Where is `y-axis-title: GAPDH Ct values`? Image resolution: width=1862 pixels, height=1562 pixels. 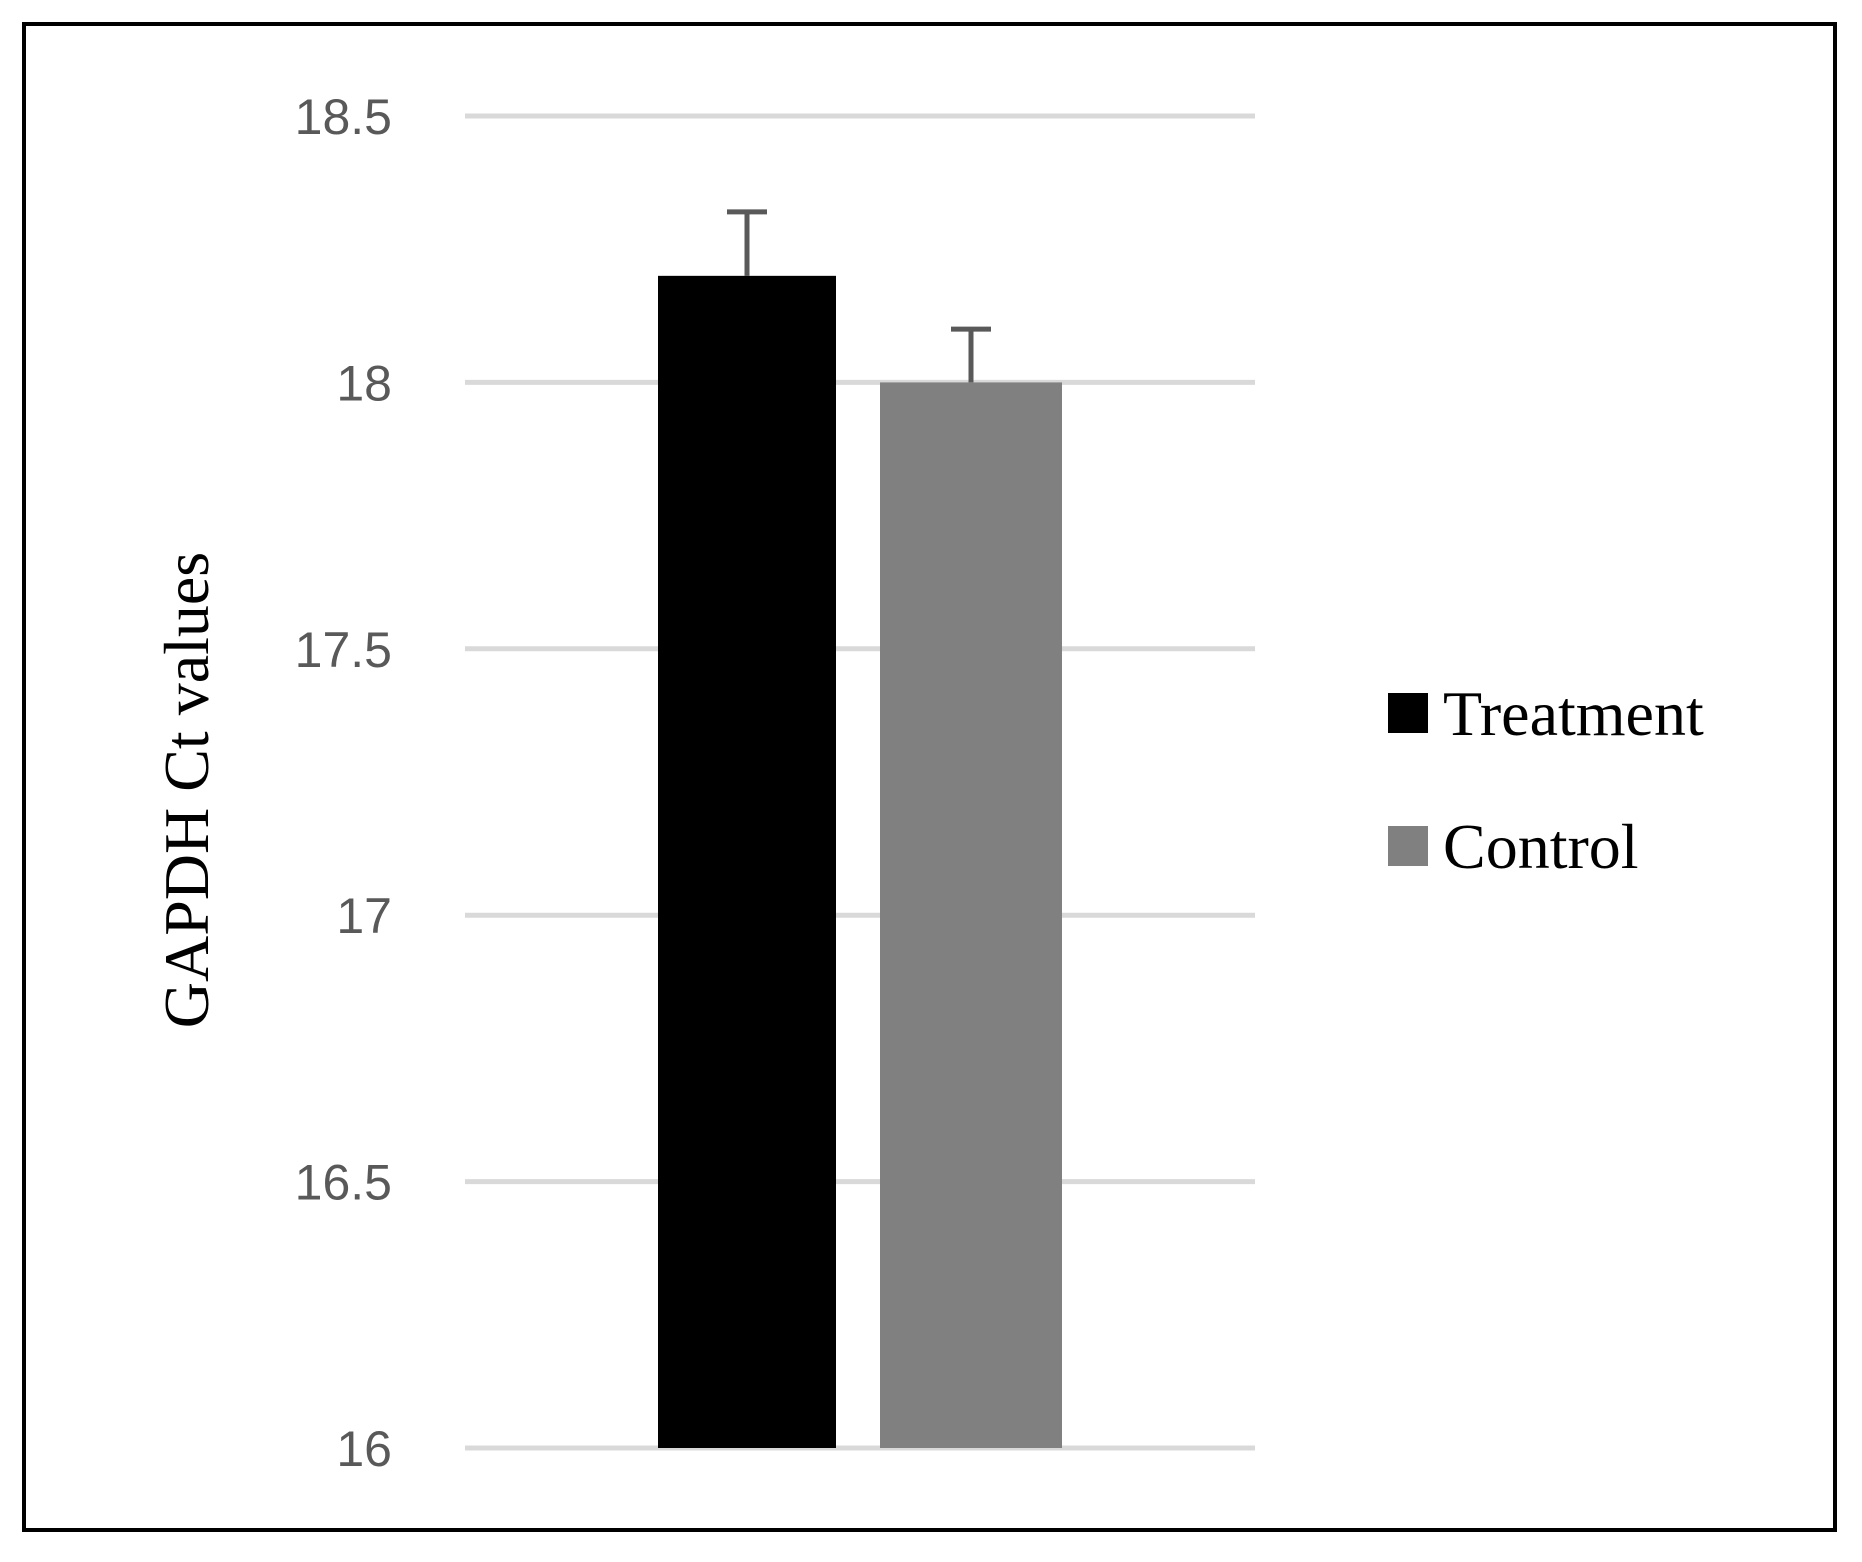
y-axis-title: GAPDH Ct values is located at coordinates (186, 790).